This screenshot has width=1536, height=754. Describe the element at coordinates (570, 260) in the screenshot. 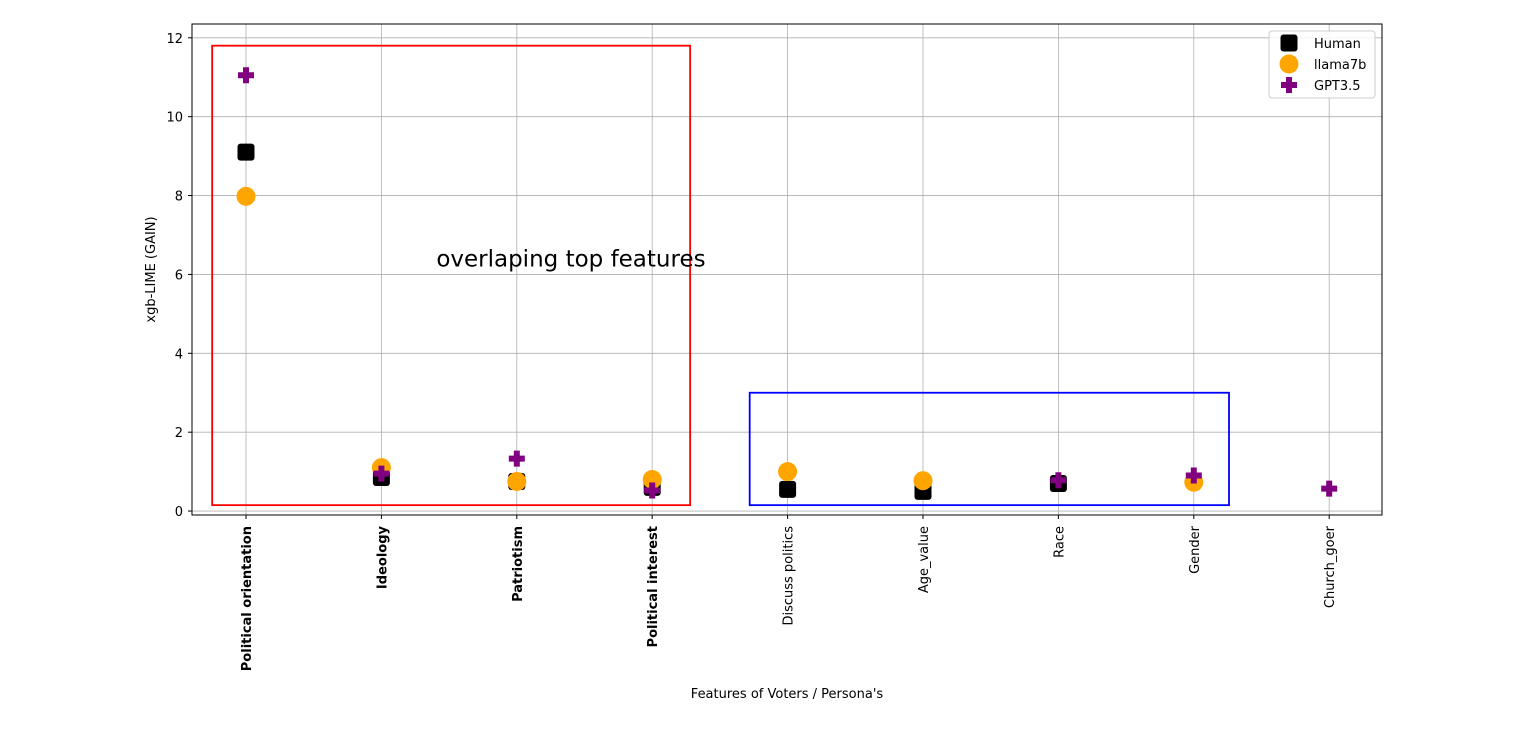

I see `annotation-text: overlaping top features` at that location.